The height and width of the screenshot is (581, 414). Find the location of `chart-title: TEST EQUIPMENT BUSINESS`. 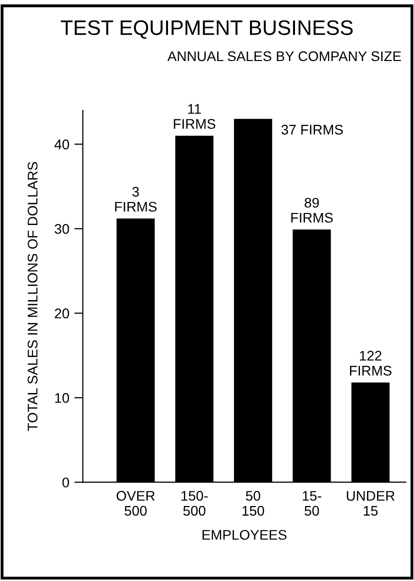

chart-title: TEST EQUIPMENT BUSINESS is located at coordinates (206, 29).